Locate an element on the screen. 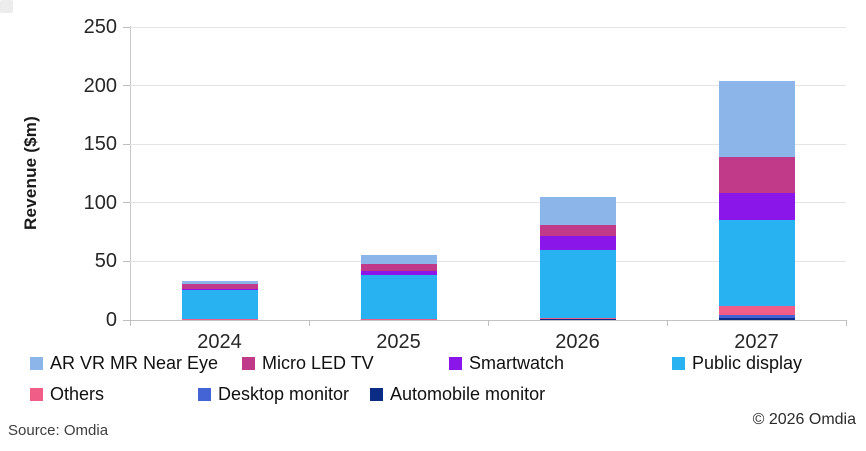 The height and width of the screenshot is (451, 866). legend-label: AR VR MR Near Eye is located at coordinates (134, 362).